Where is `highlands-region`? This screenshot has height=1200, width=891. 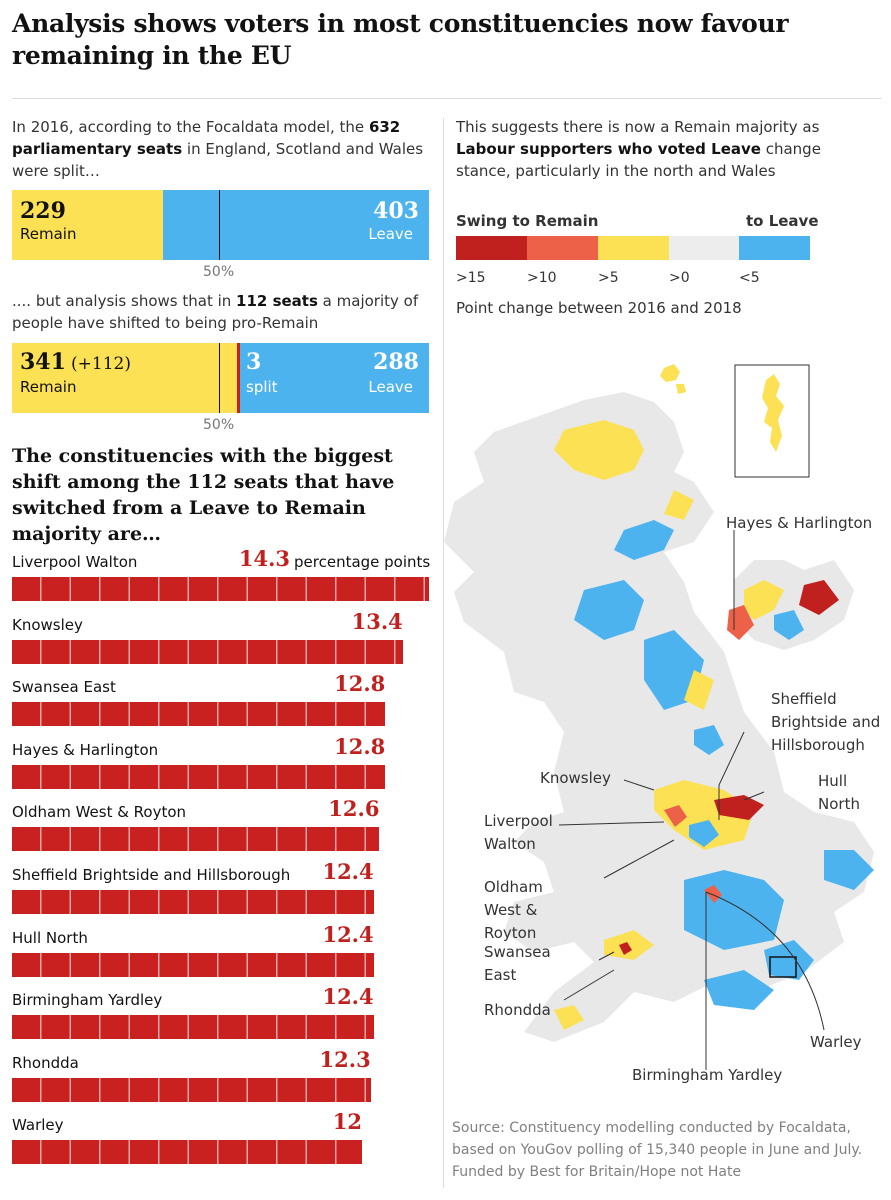 highlands-region is located at coordinates (599, 450).